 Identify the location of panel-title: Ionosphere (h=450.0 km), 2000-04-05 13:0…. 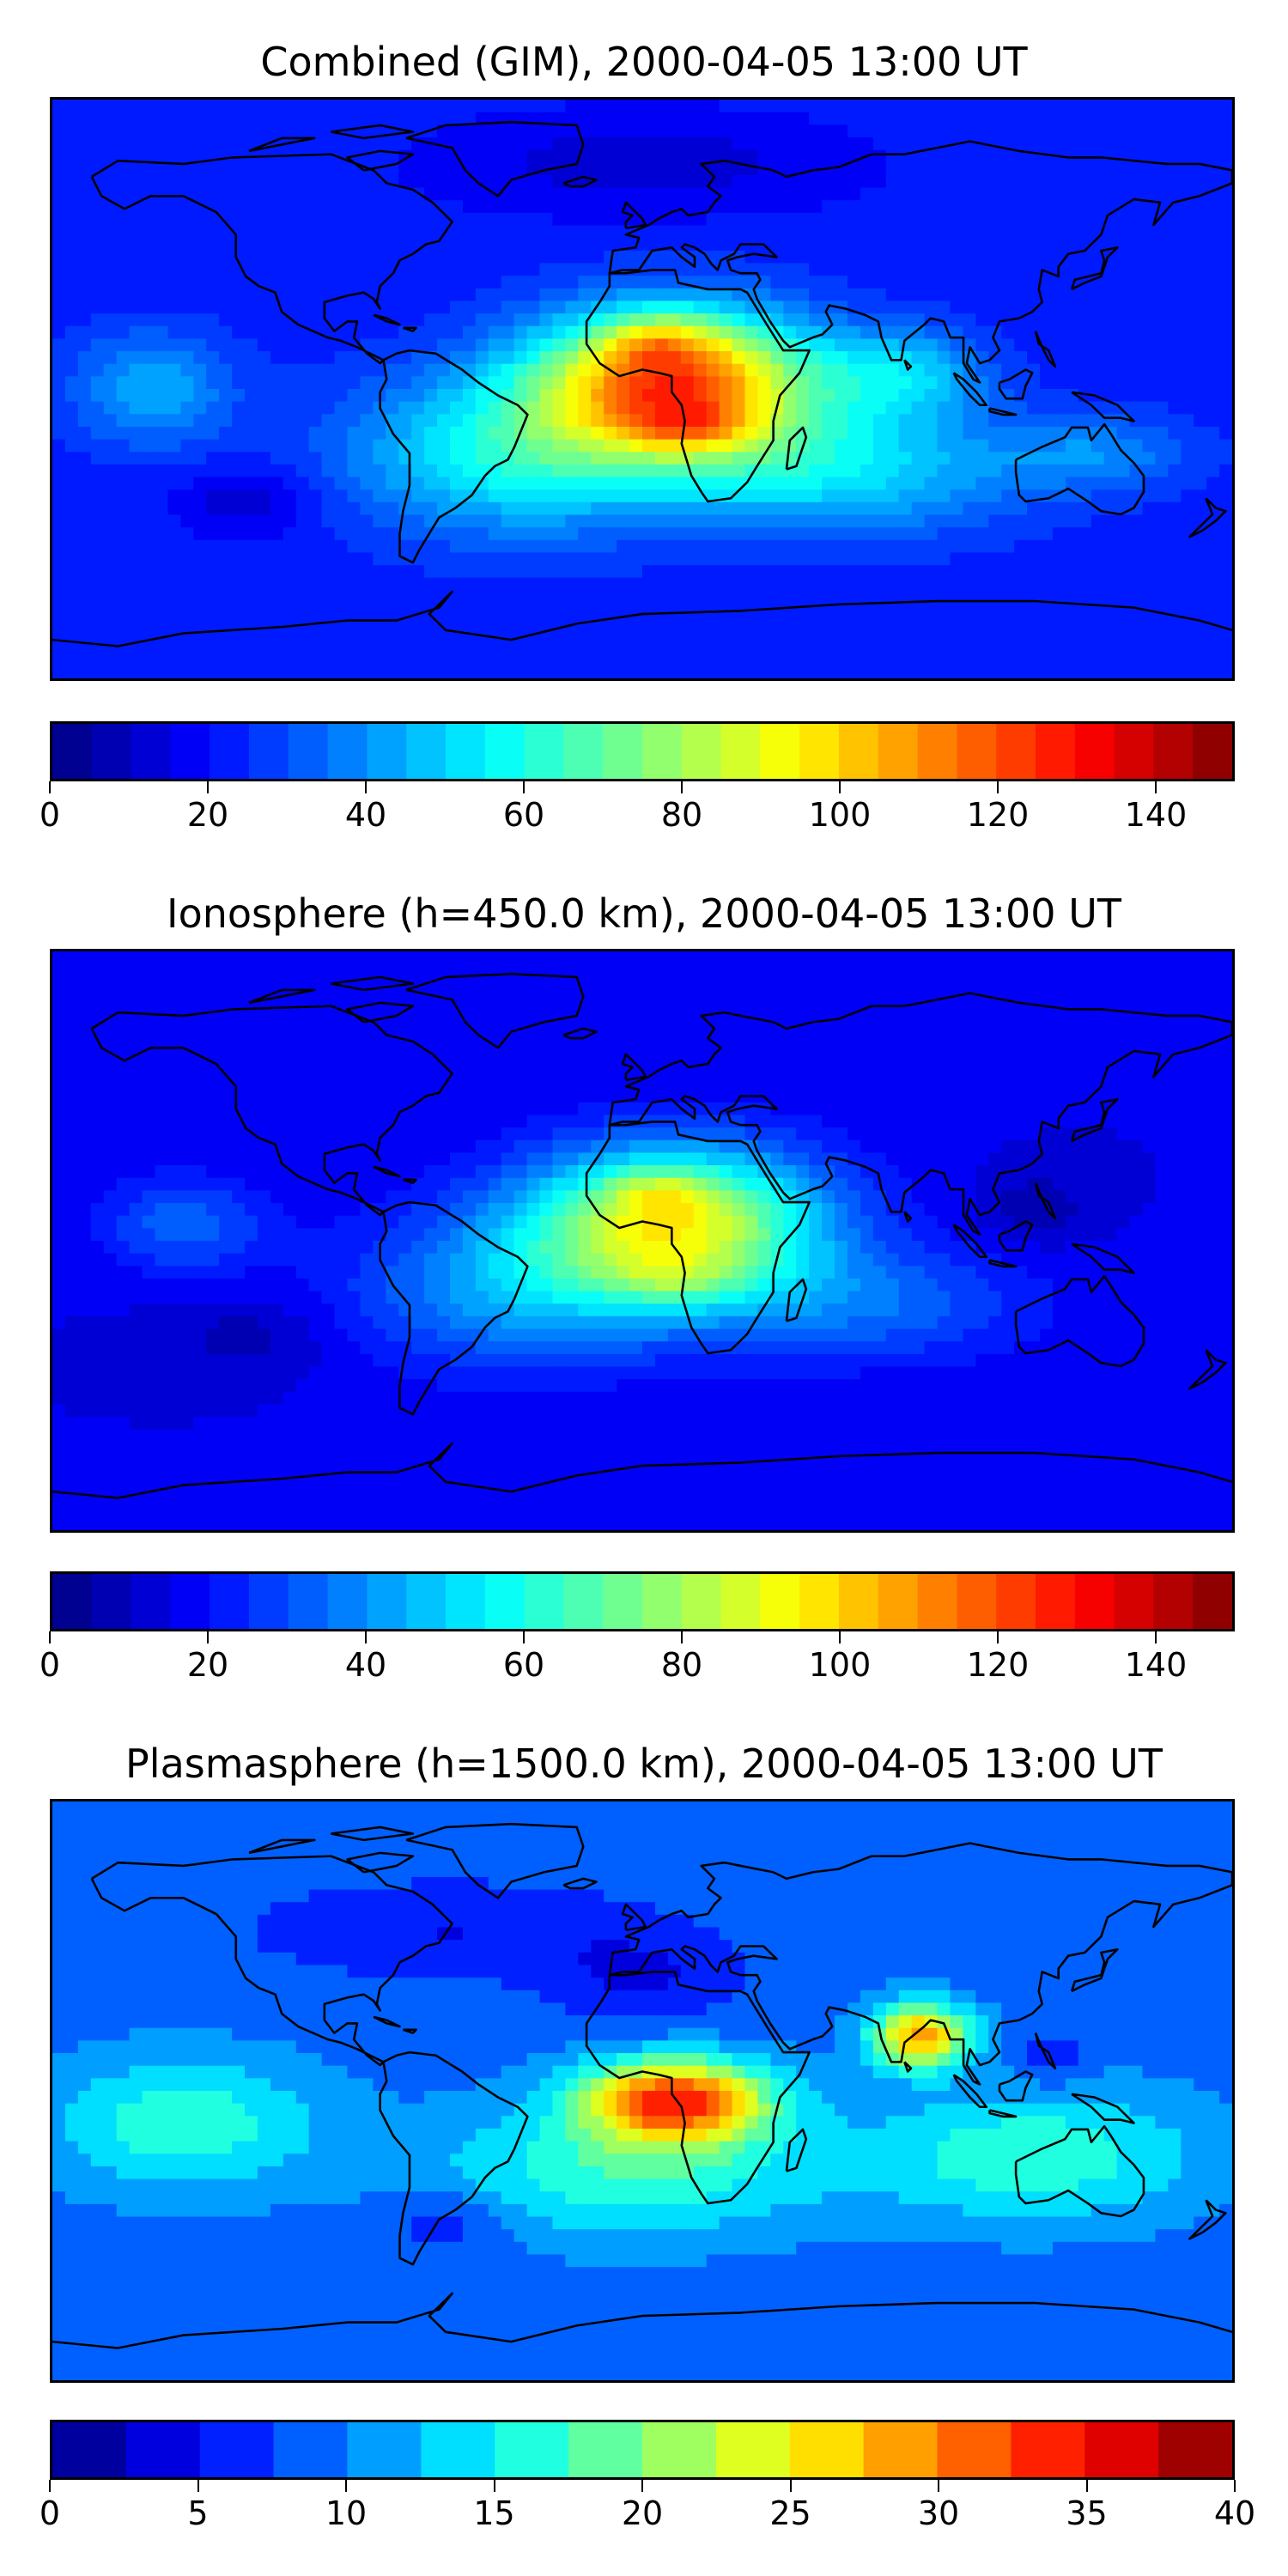
(644, 914).